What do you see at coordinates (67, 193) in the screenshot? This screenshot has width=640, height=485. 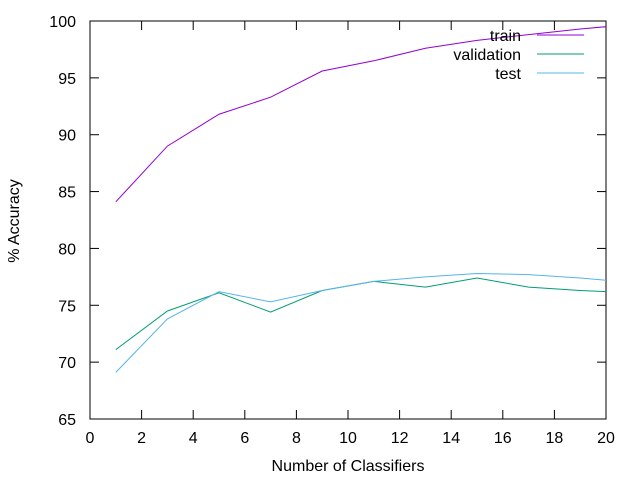 I see `y-tick-label: 85` at bounding box center [67, 193].